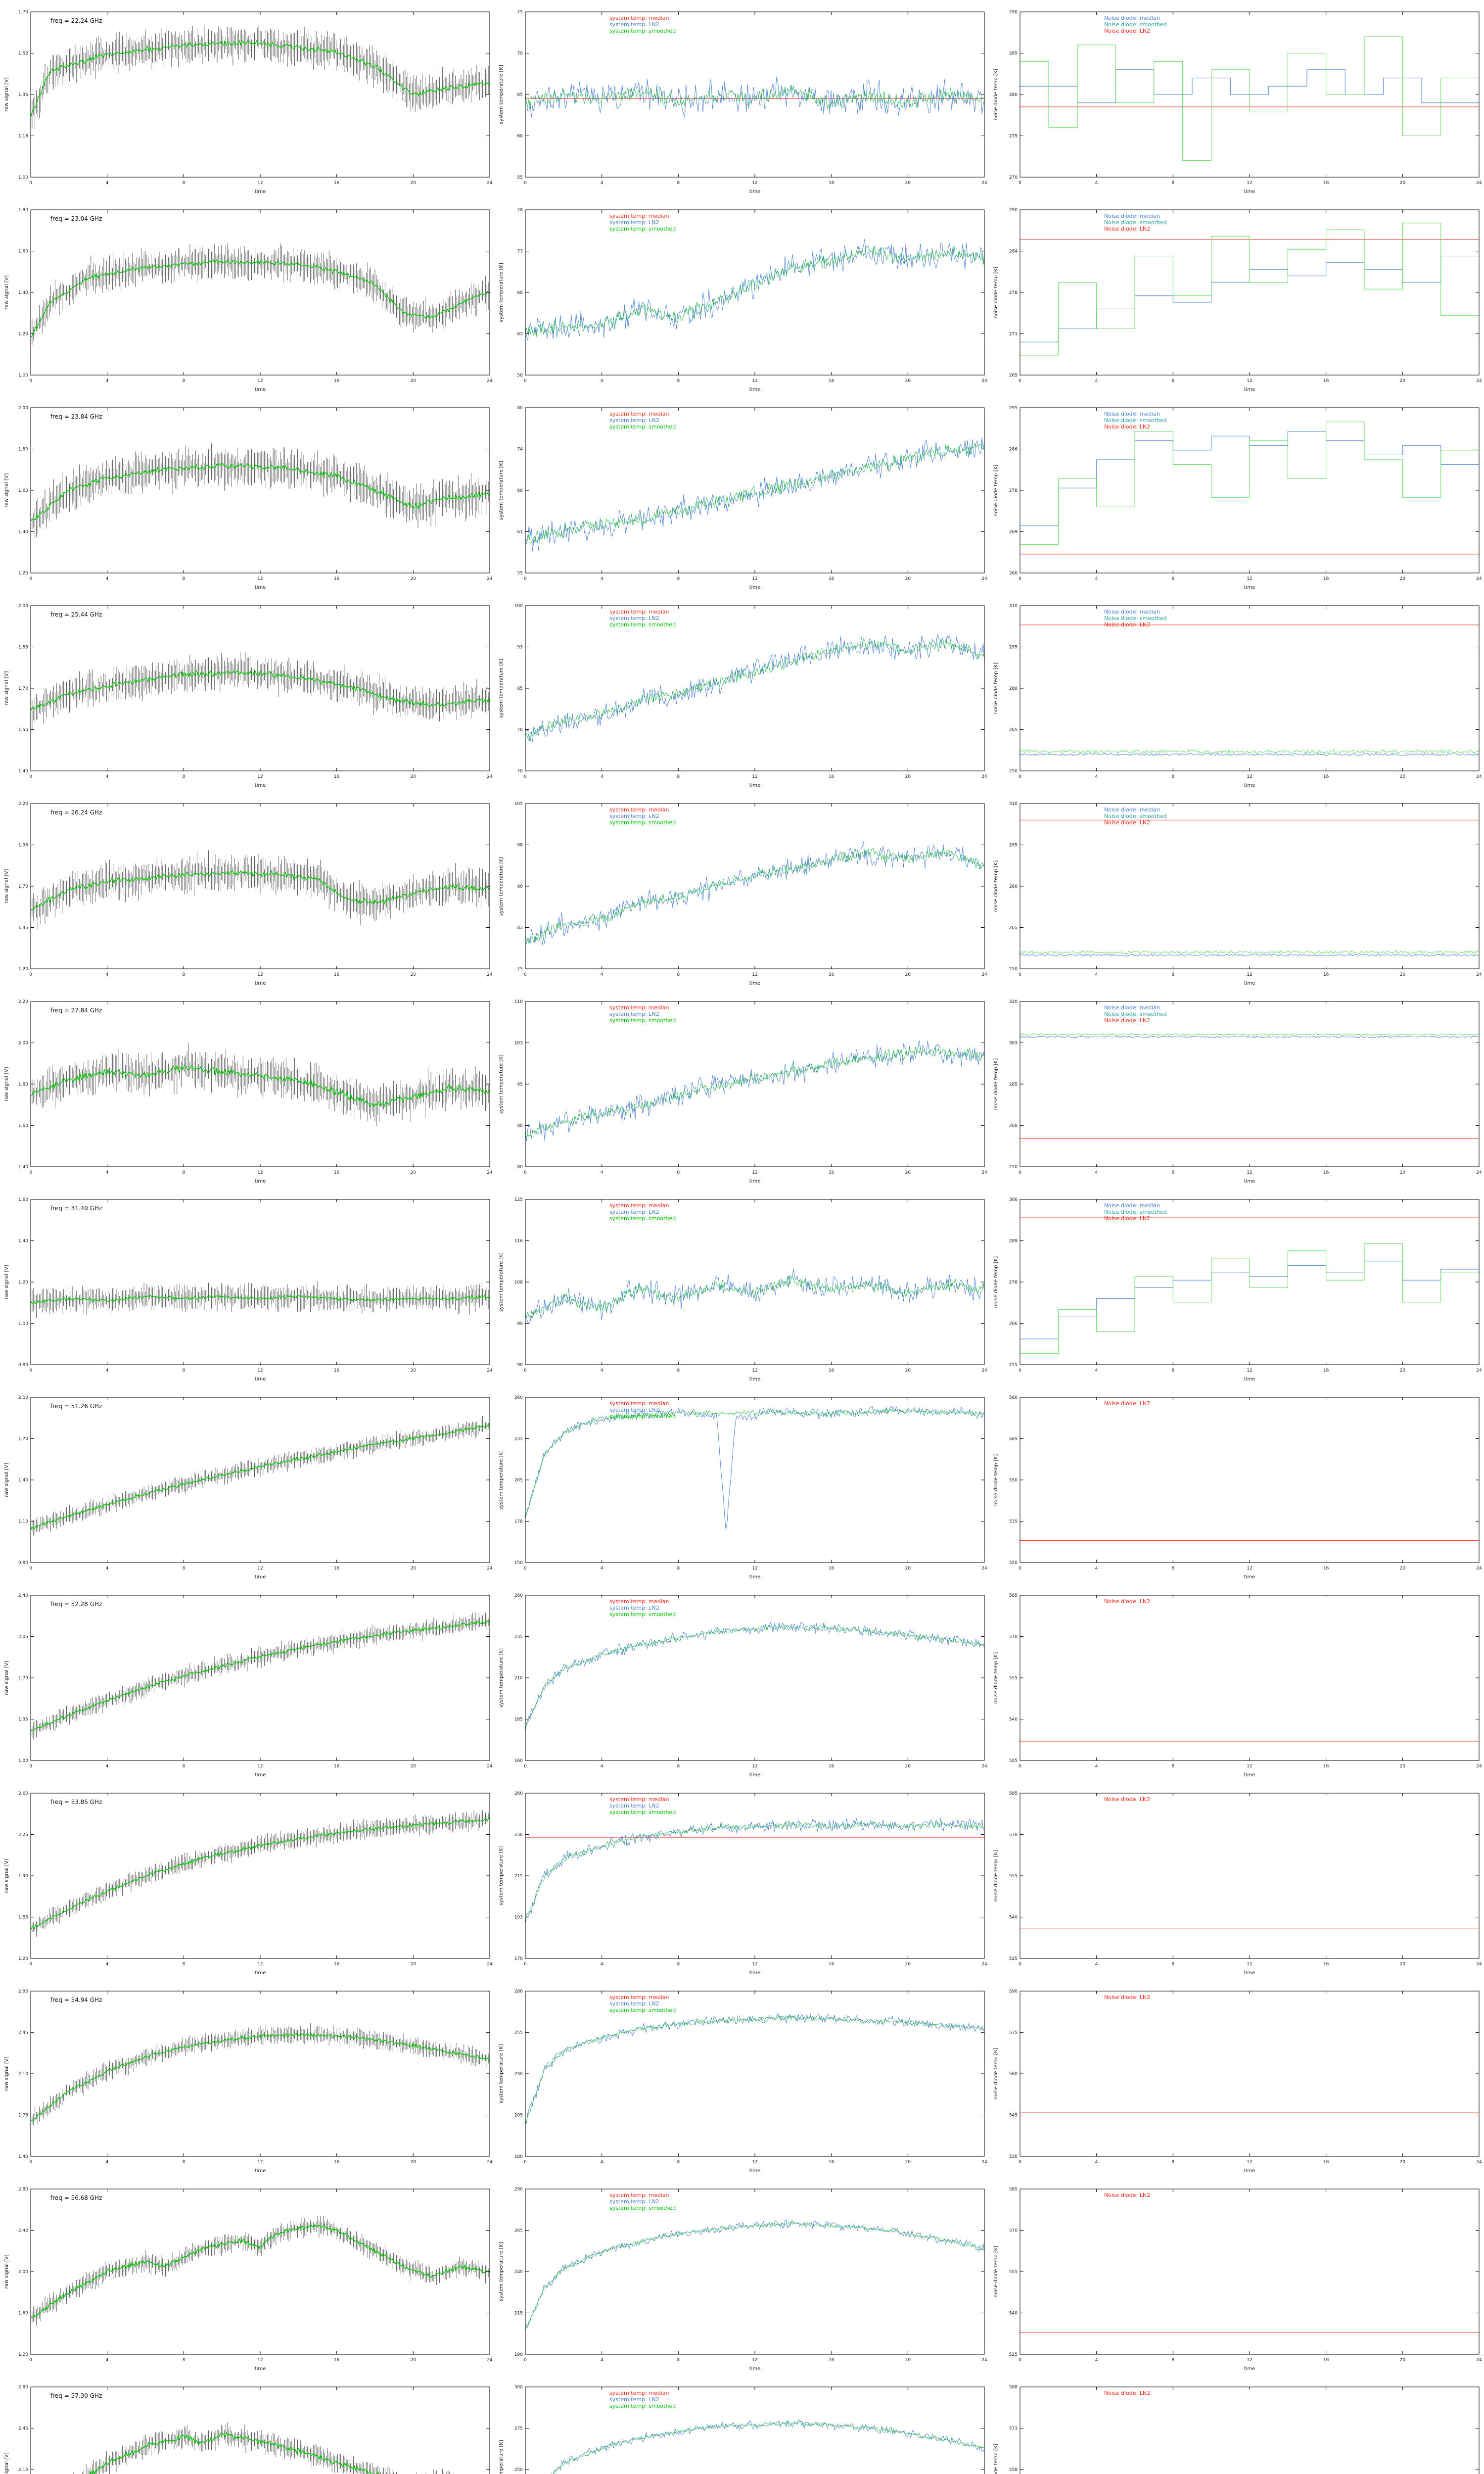 This screenshot has width=1484, height=2474. What do you see at coordinates (518, 1480) in the screenshot?
I see `y-tick-label: 205` at bounding box center [518, 1480].